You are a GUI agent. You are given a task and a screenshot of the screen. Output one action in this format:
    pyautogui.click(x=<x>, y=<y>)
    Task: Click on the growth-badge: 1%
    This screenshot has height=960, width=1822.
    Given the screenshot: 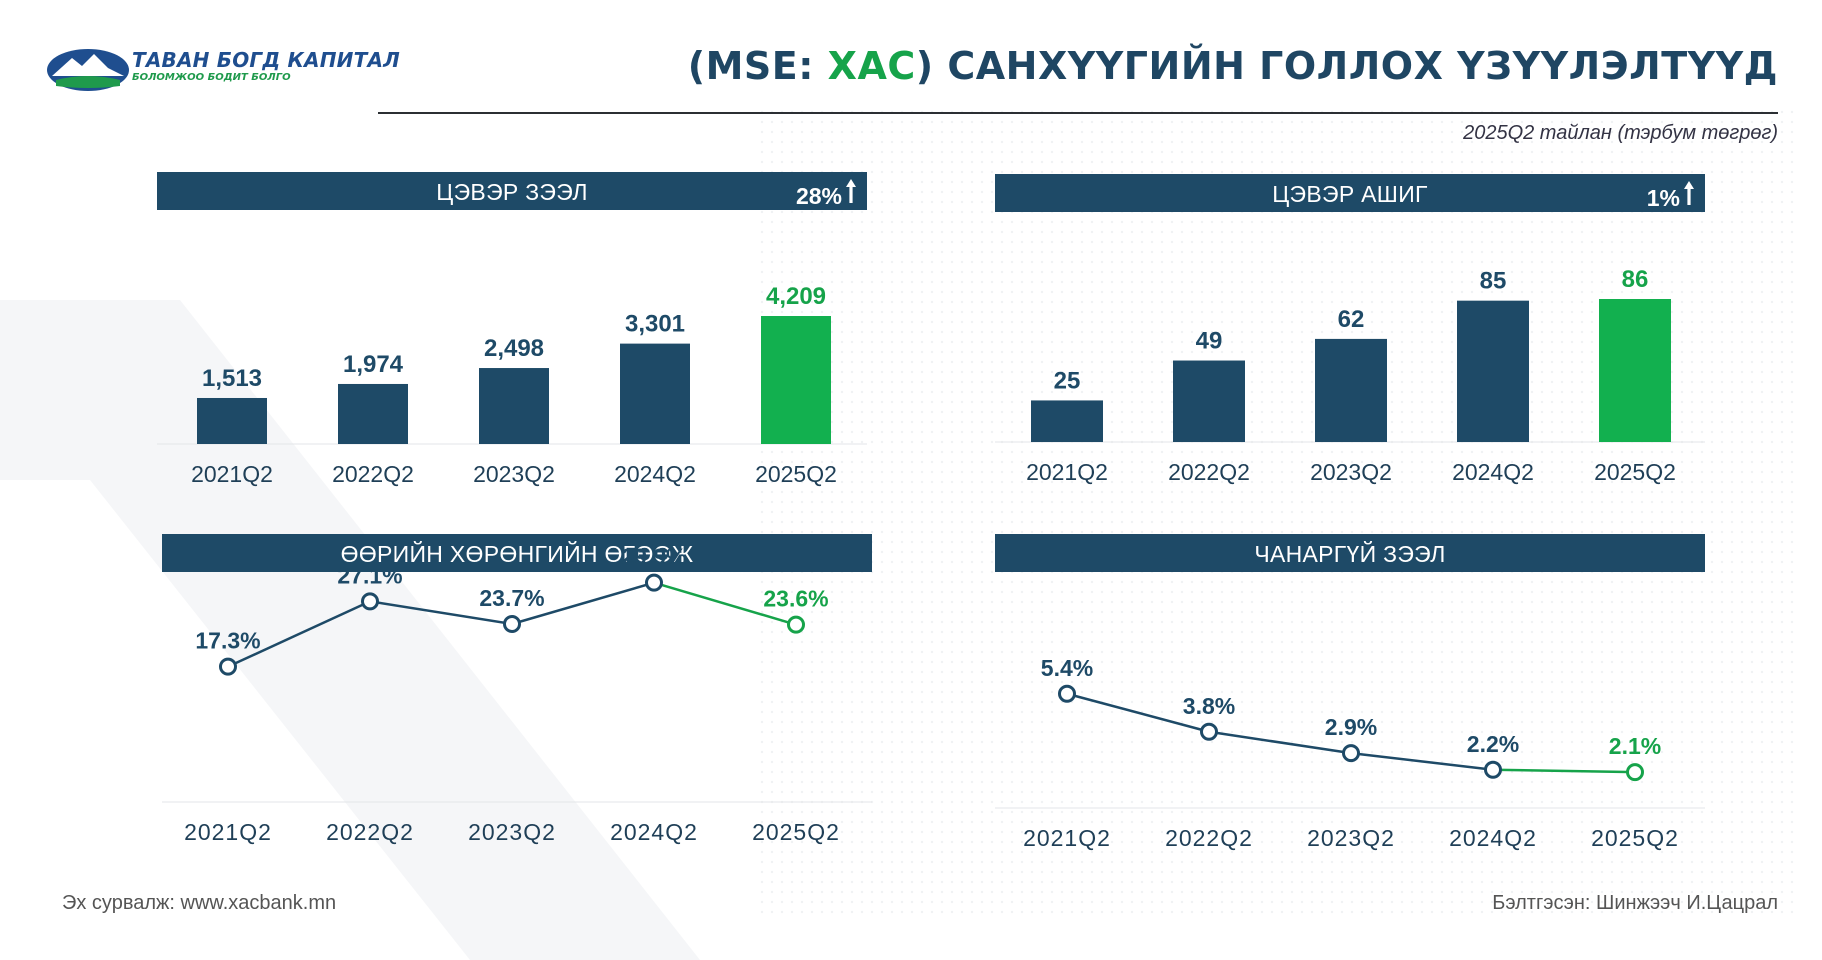 What is the action you would take?
    pyautogui.click(x=1671, y=196)
    